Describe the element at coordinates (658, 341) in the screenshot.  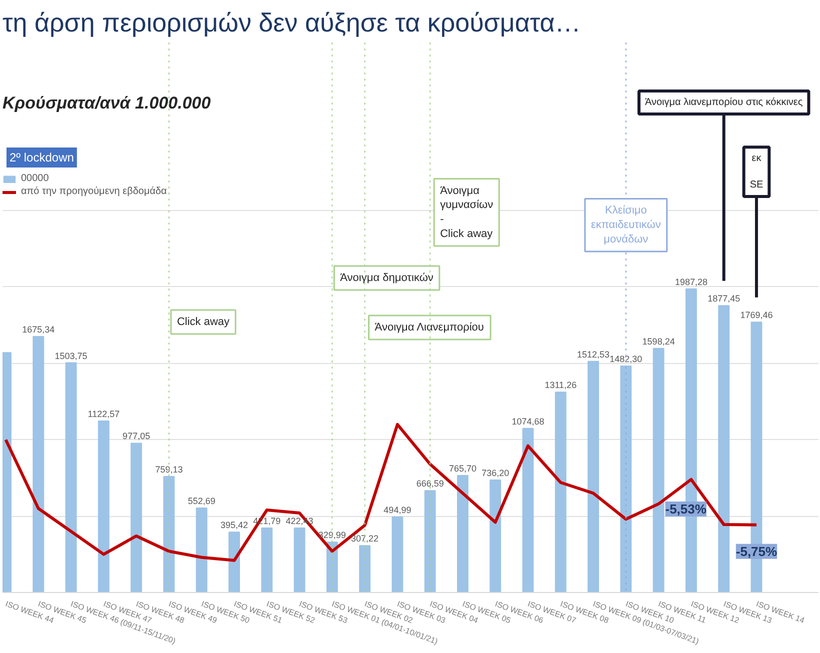
I see `data-label: 1598,24` at that location.